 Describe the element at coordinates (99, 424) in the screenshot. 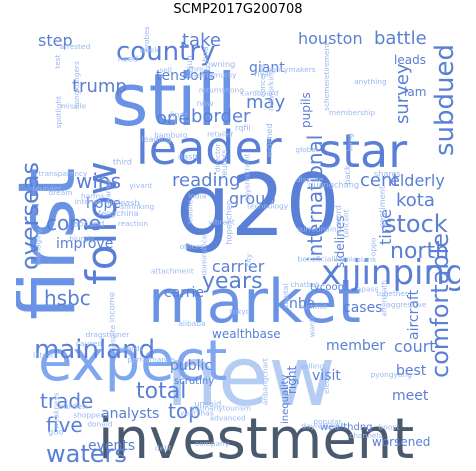

I see `cloud-word-donald: donald` at that location.